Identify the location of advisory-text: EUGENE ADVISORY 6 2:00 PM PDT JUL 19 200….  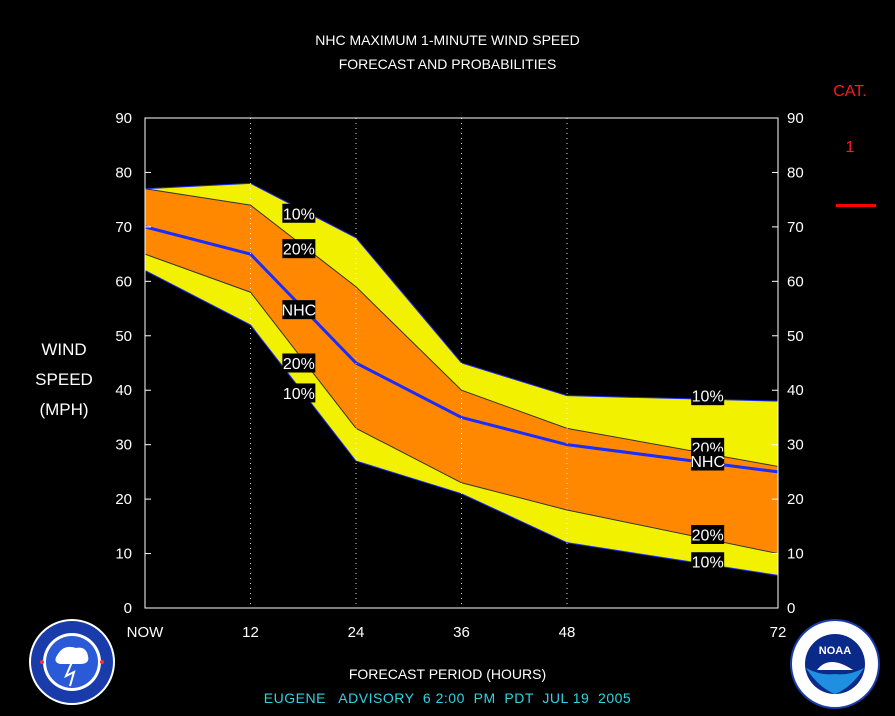
(447, 698).